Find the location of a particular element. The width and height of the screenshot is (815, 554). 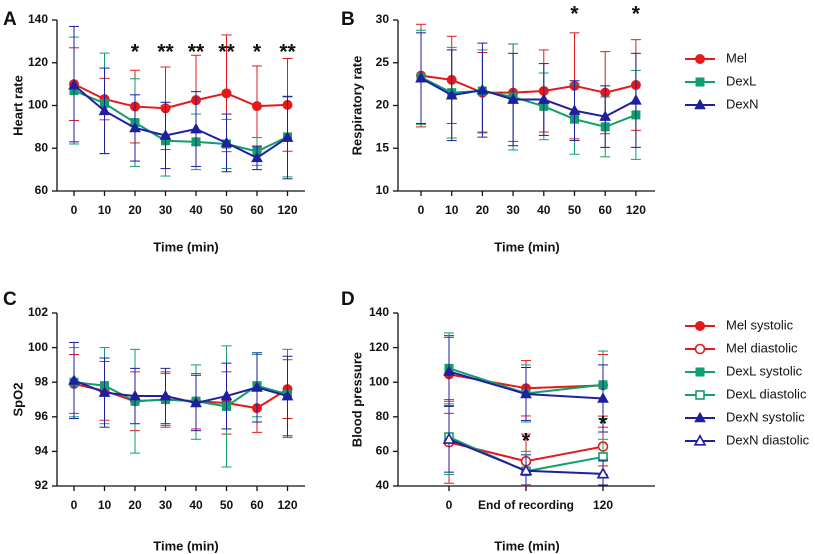

significance-marker: ** is located at coordinates (287, 52).